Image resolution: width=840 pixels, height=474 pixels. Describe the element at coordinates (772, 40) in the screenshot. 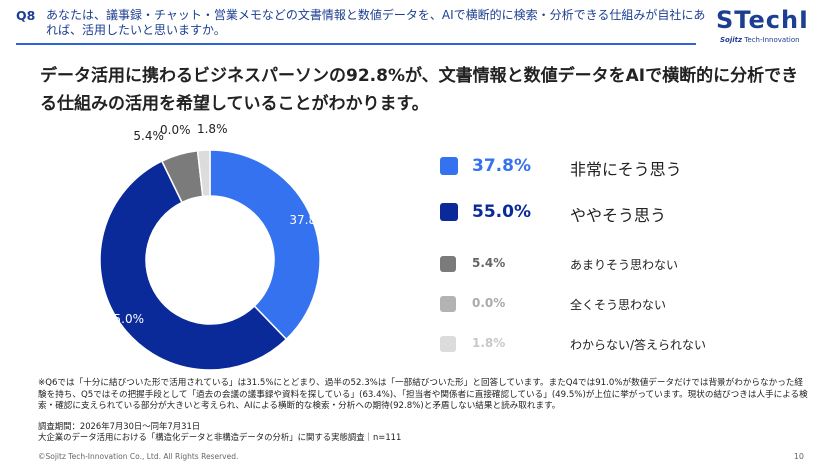

I see `logo-sub-text: Tech-Innovation` at that location.